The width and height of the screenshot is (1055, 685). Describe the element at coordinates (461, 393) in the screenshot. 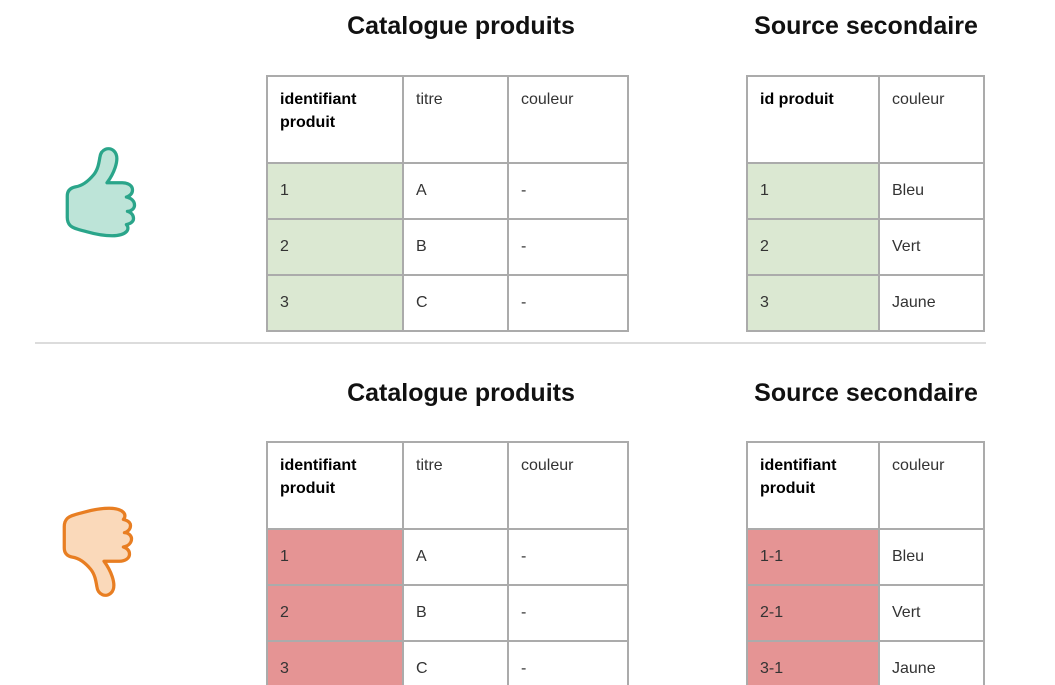

I see `catalogue-title-rejected: Catalogue produits` at that location.